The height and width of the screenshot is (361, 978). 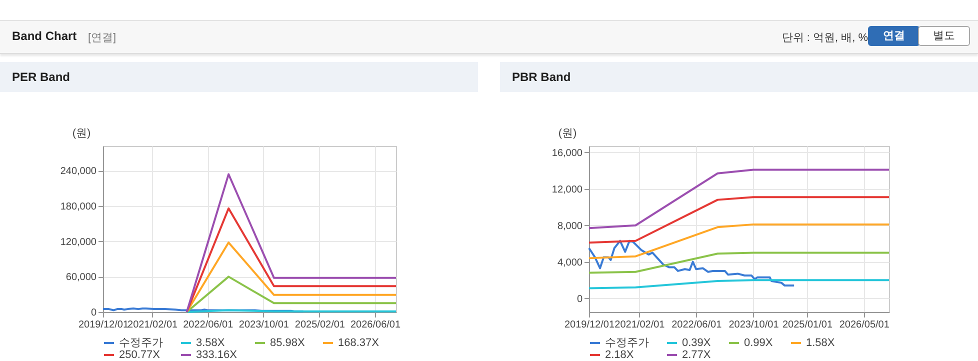 I want to click on y-tick-label: 12,000, so click(x=567, y=190).